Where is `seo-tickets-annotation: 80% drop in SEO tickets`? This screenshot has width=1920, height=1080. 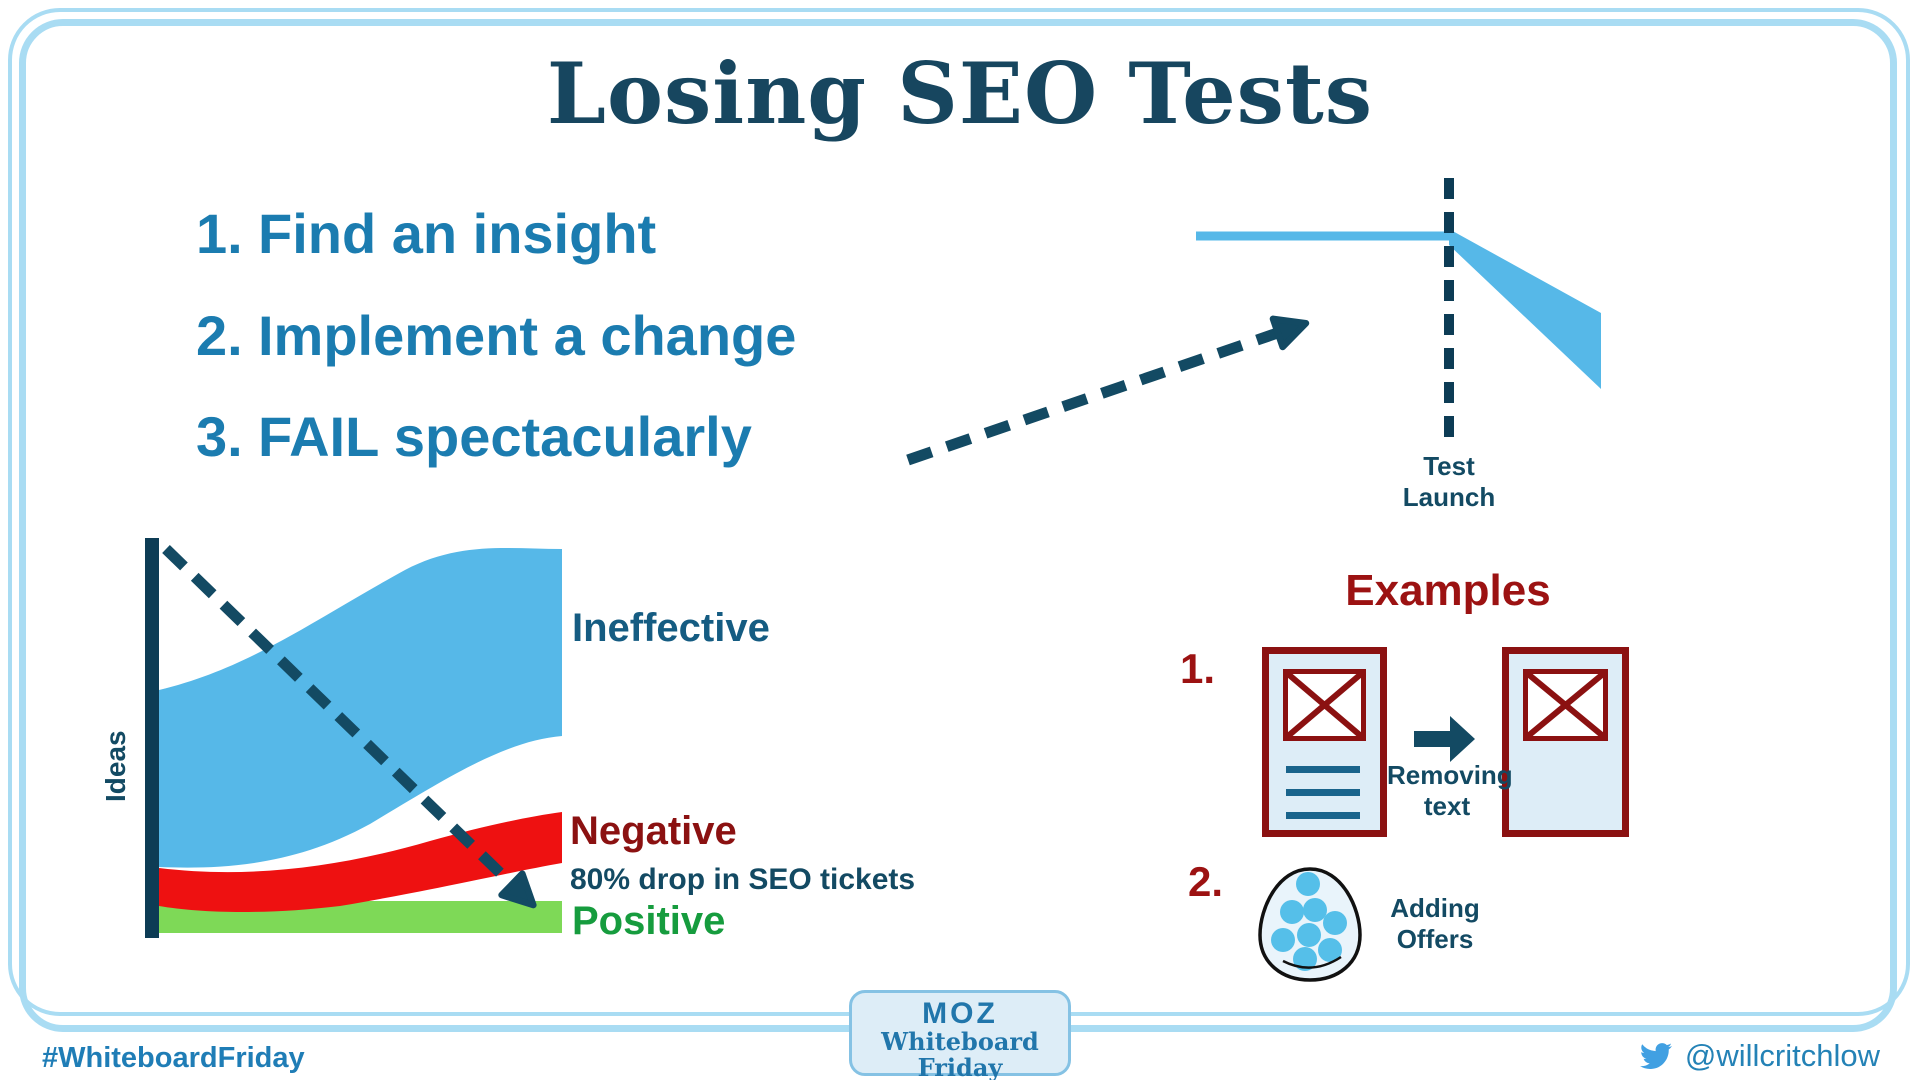 seo-tickets-annotation: 80% drop in SEO tickets is located at coordinates (743, 879).